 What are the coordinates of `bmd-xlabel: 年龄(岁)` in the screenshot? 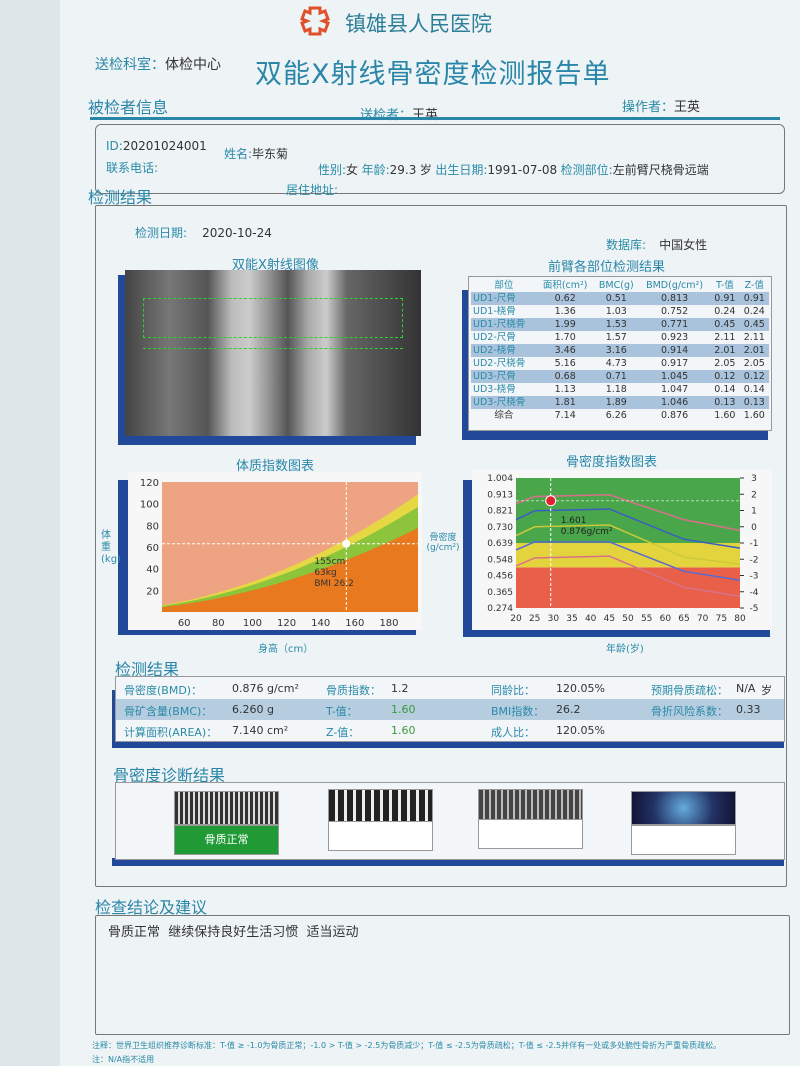 It's located at (625, 649).